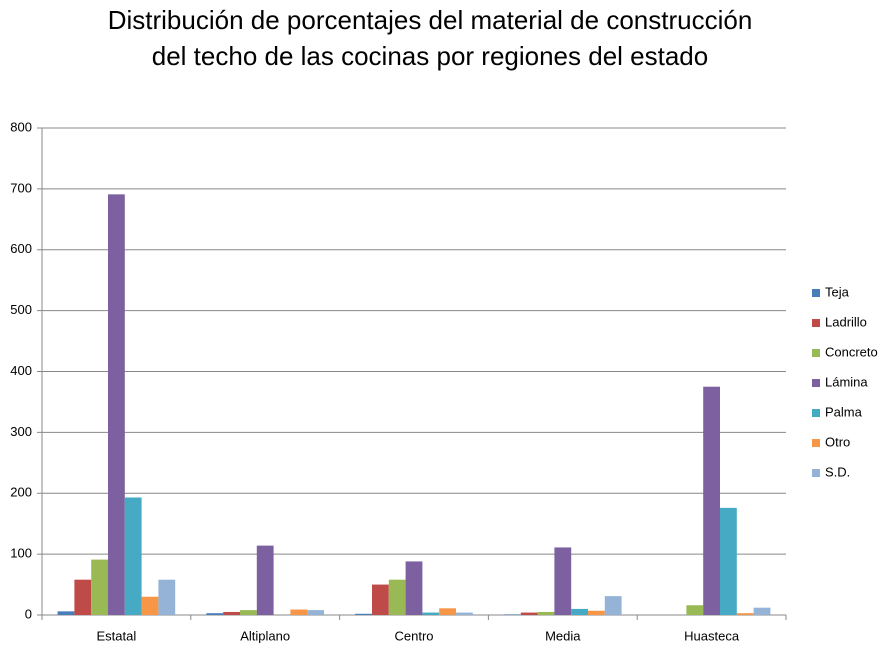 The width and height of the screenshot is (888, 653). What do you see at coordinates (837, 291) in the screenshot?
I see `legend-label: Teja` at bounding box center [837, 291].